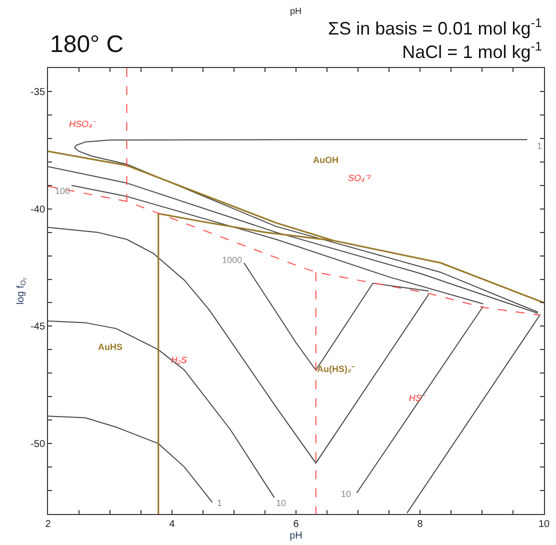  I want to click on annotation: Au(HS)₂⁻, so click(335, 369).